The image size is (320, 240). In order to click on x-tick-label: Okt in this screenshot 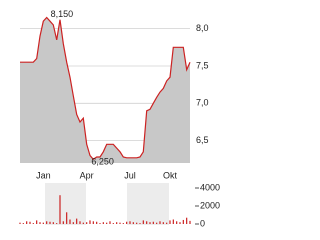, I will do `click(170, 175)`.